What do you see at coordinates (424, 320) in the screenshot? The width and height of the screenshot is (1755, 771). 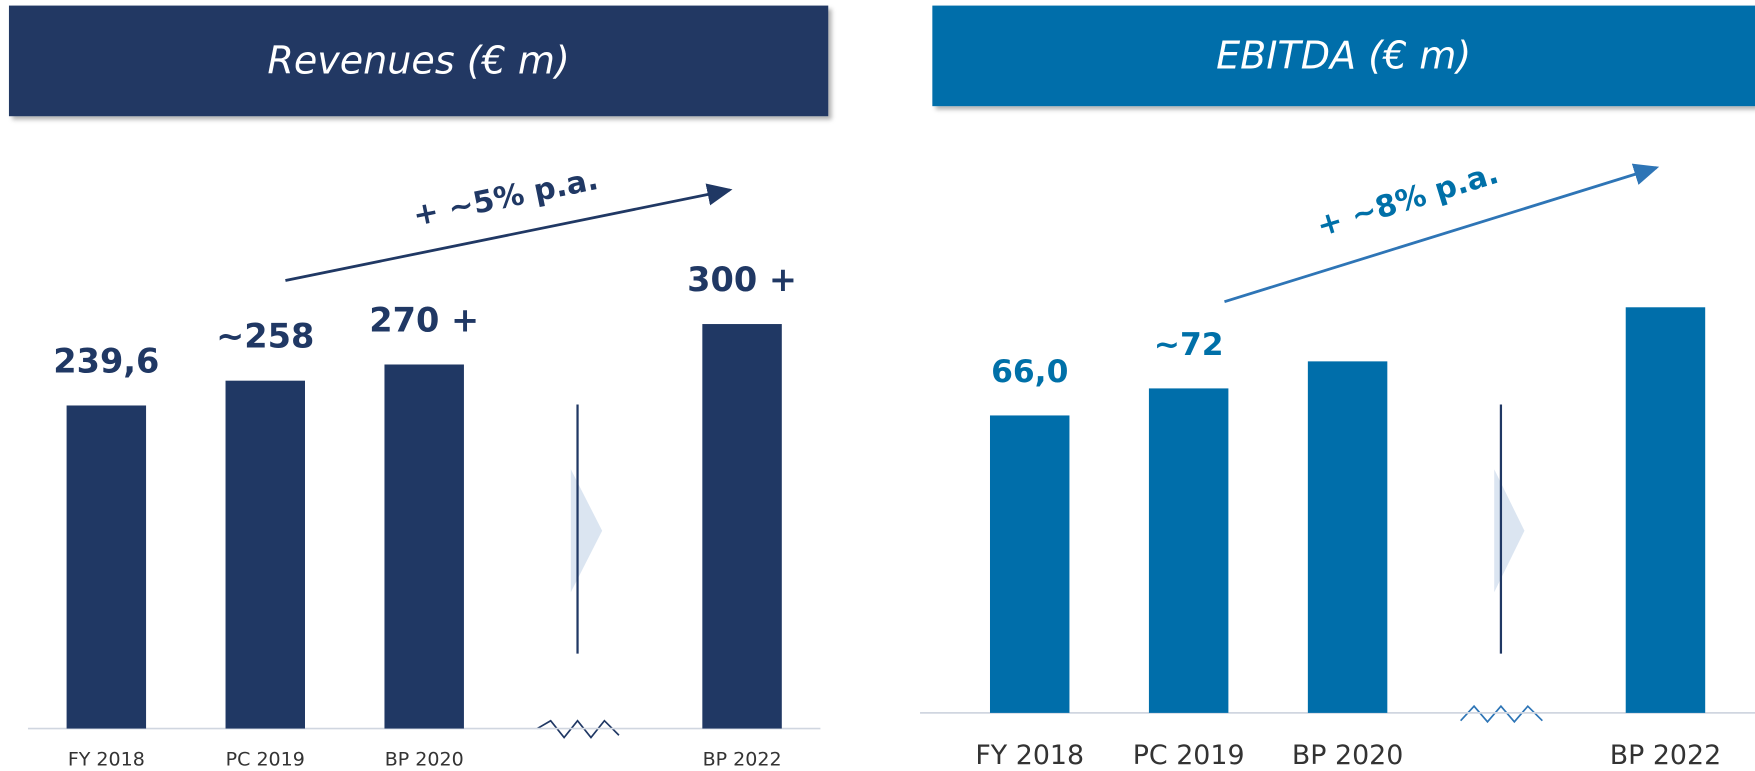 I see `value-label: 270 +` at bounding box center [424, 320].